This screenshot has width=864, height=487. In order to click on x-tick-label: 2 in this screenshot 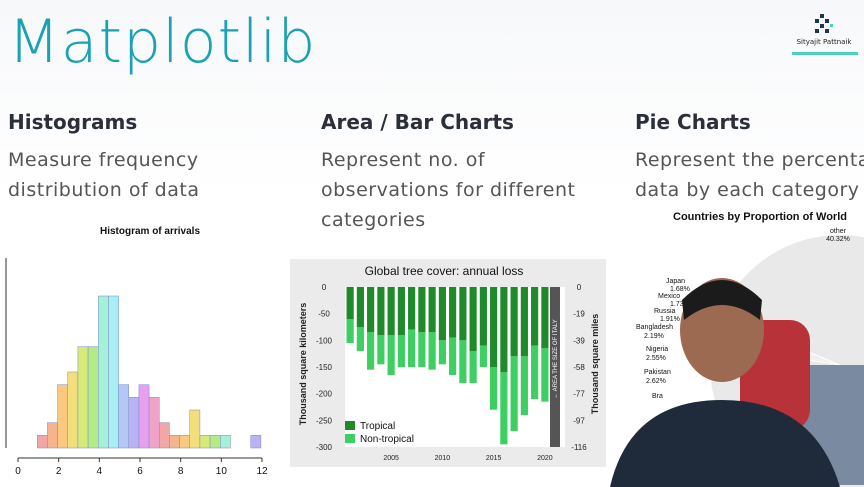, I will do `click(59, 471)`.